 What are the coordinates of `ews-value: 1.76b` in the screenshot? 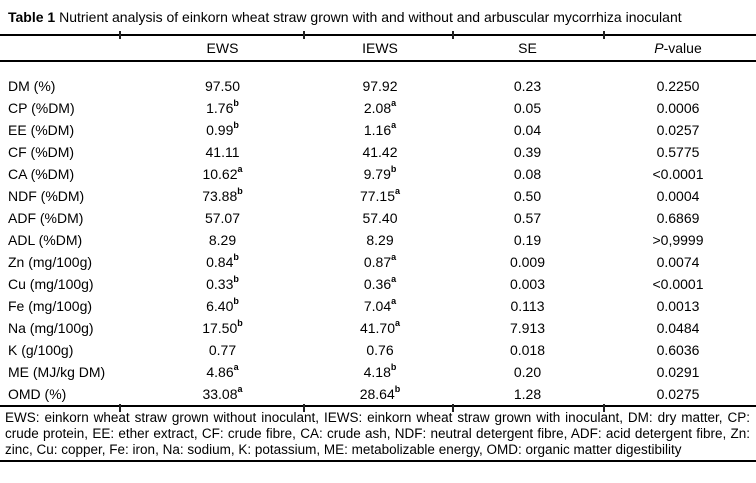 It's located at (222, 107).